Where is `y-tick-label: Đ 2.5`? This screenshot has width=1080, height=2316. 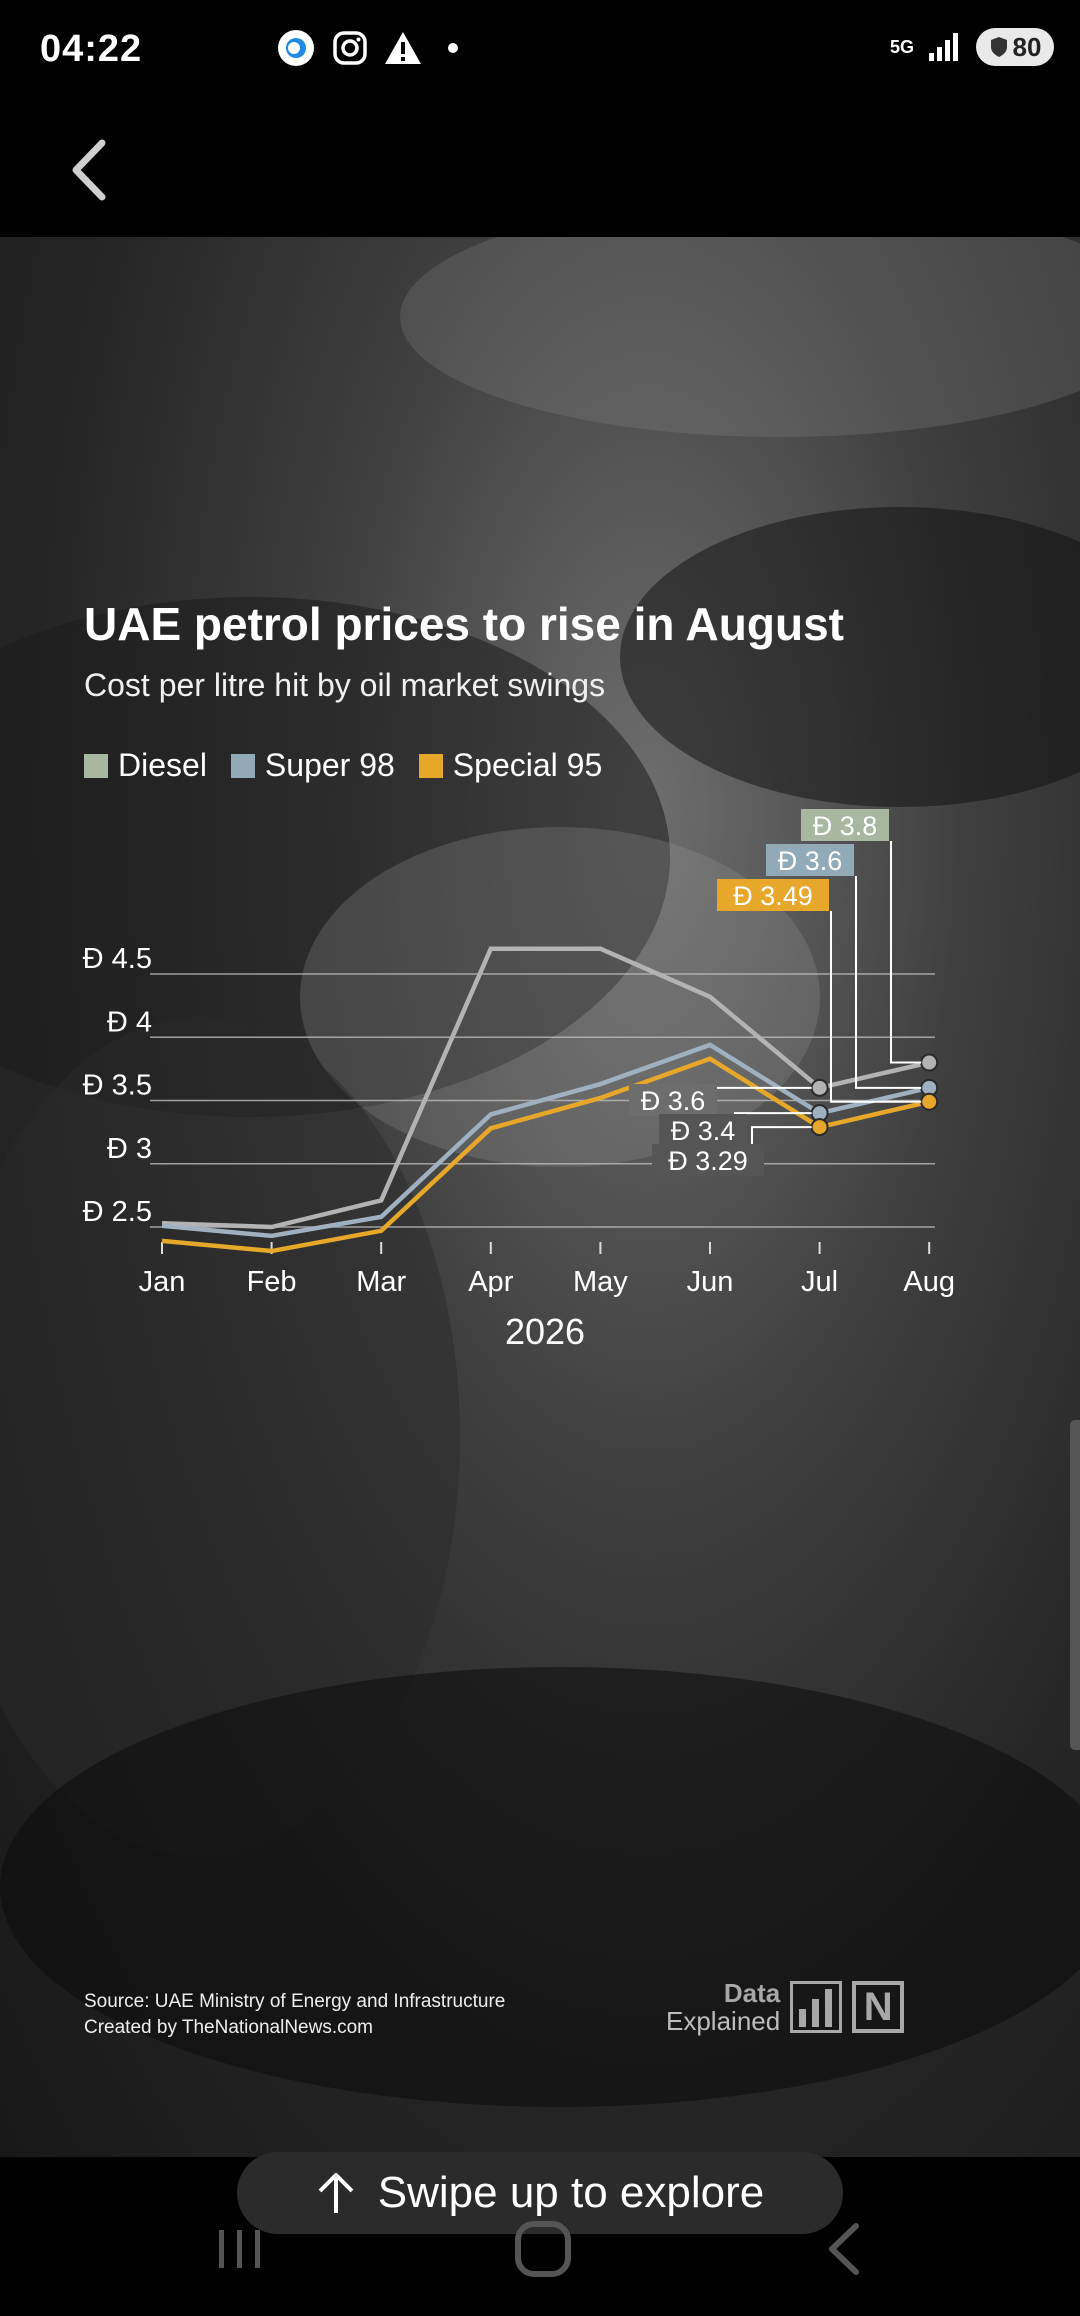
y-tick-label: Đ 2.5 is located at coordinates (117, 1212).